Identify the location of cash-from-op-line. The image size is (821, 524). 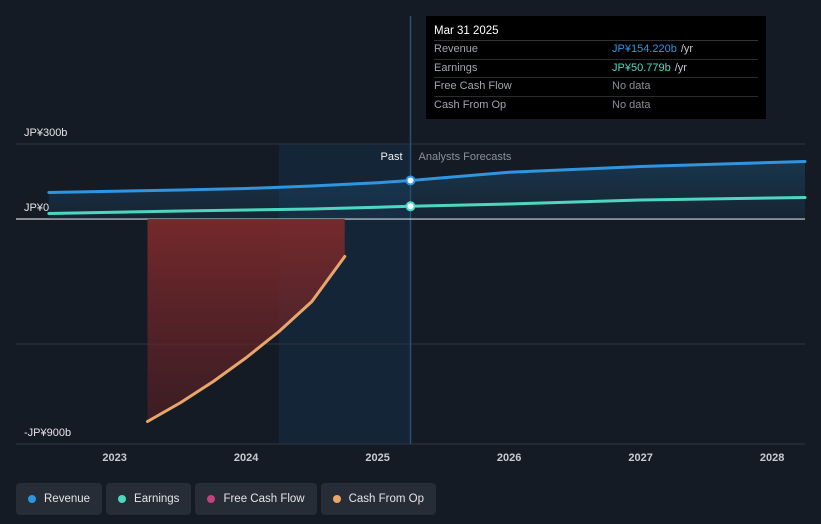
(246, 339).